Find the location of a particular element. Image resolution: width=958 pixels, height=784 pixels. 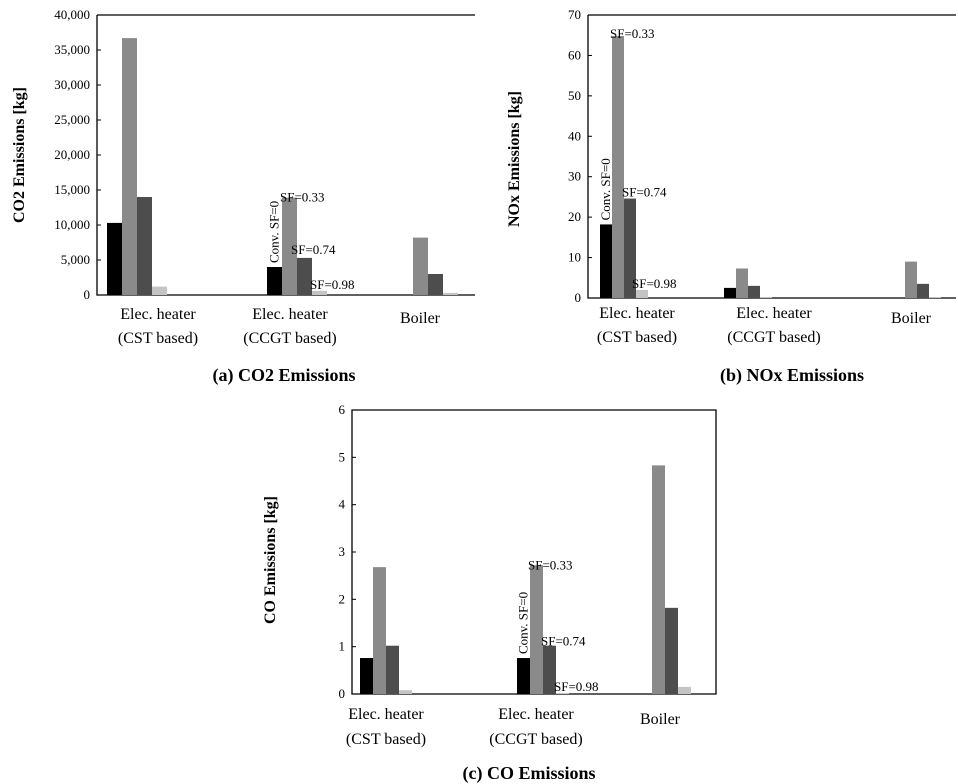

nox-category-label: (CST based) is located at coordinates (637, 337).